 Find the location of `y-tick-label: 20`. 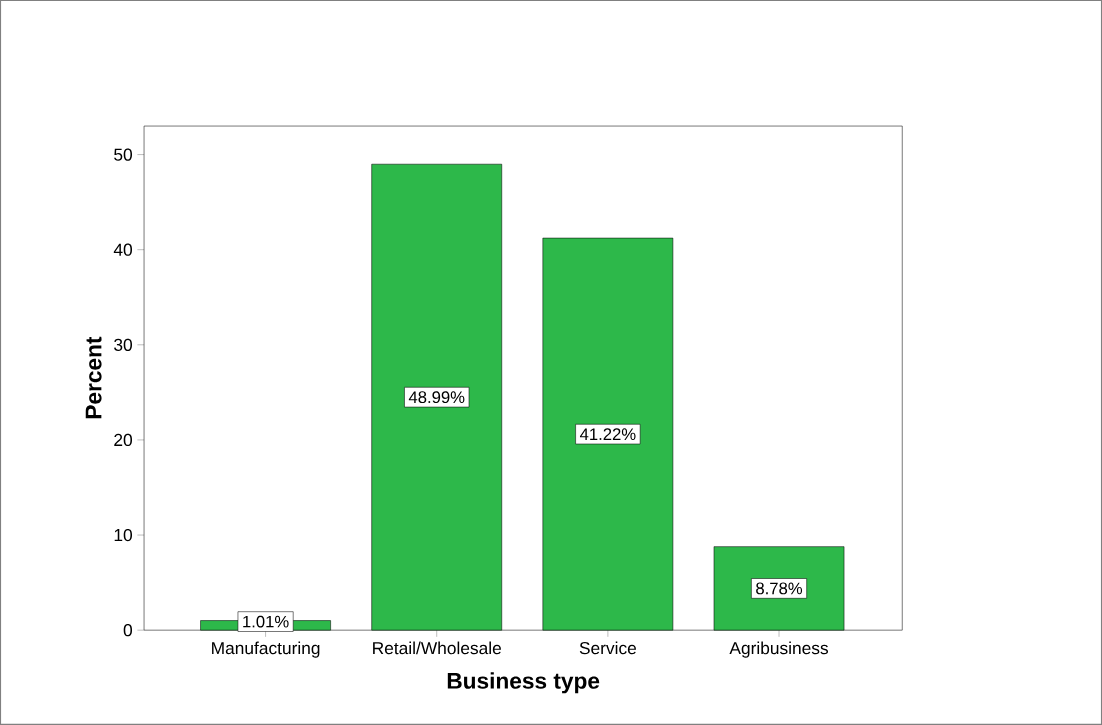

y-tick-label: 20 is located at coordinates (123, 440).